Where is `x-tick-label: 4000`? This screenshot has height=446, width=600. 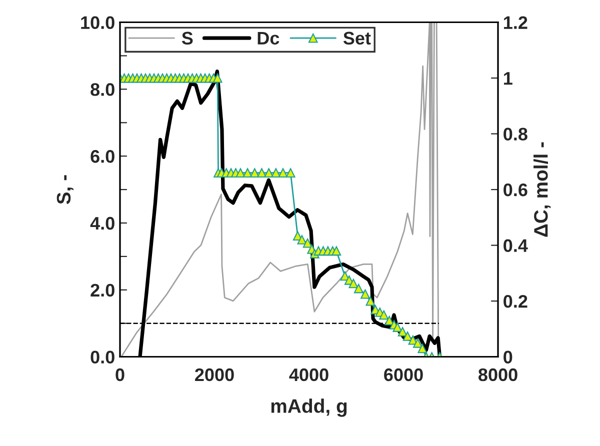 x-tick-label: 4000 is located at coordinates (308, 375).